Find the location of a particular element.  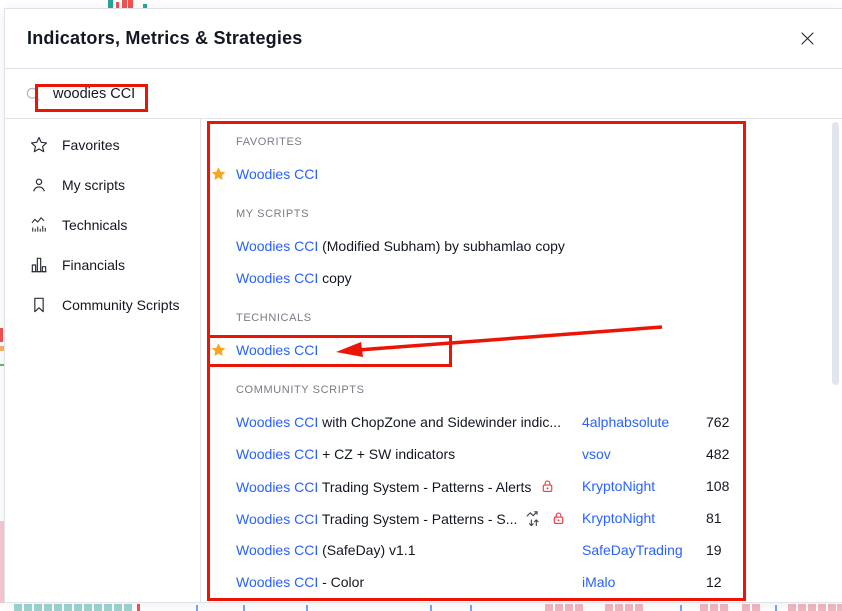

sidebar-item-community-scripts: Community Scripts is located at coordinates (102, 305).